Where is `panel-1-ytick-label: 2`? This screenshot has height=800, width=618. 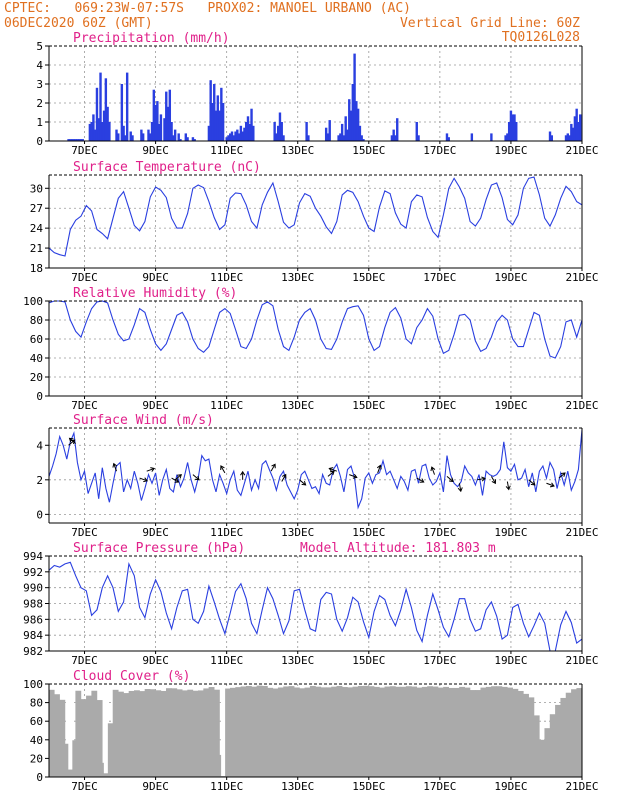 panel-1-ytick-label: 2 is located at coordinates (39, 103).